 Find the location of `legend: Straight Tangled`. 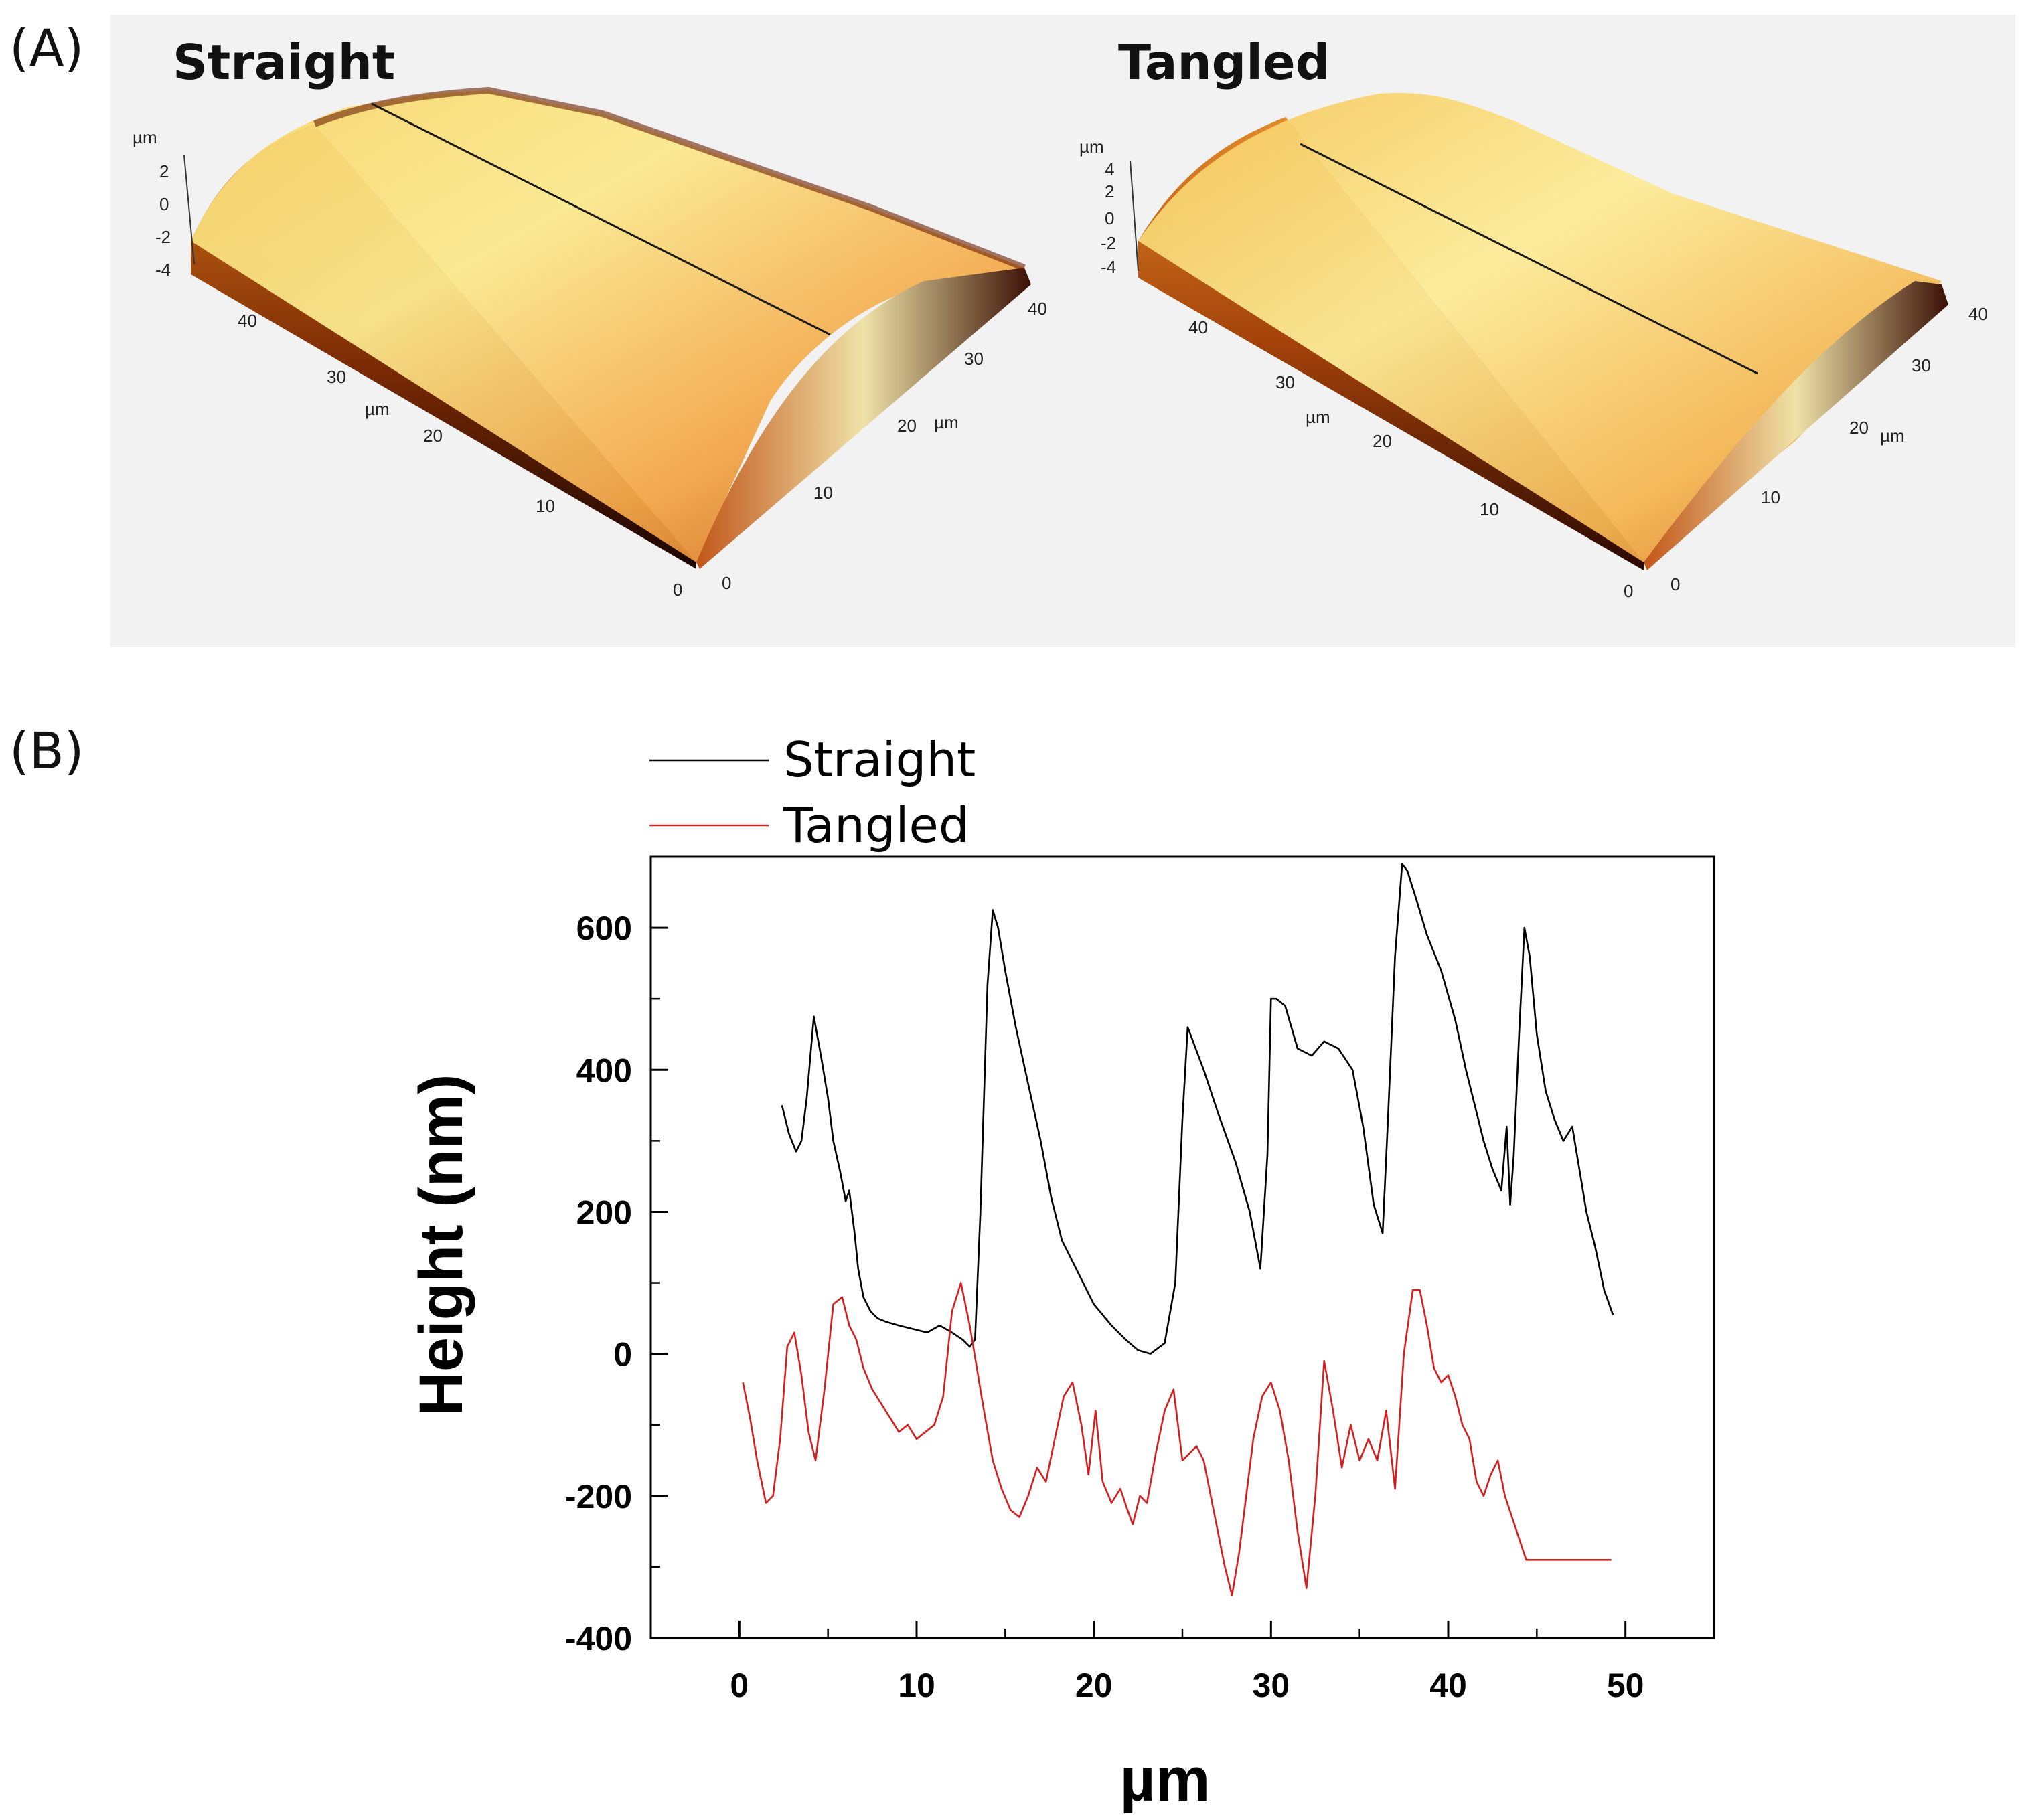

legend: Straight Tangled is located at coordinates (812, 793).